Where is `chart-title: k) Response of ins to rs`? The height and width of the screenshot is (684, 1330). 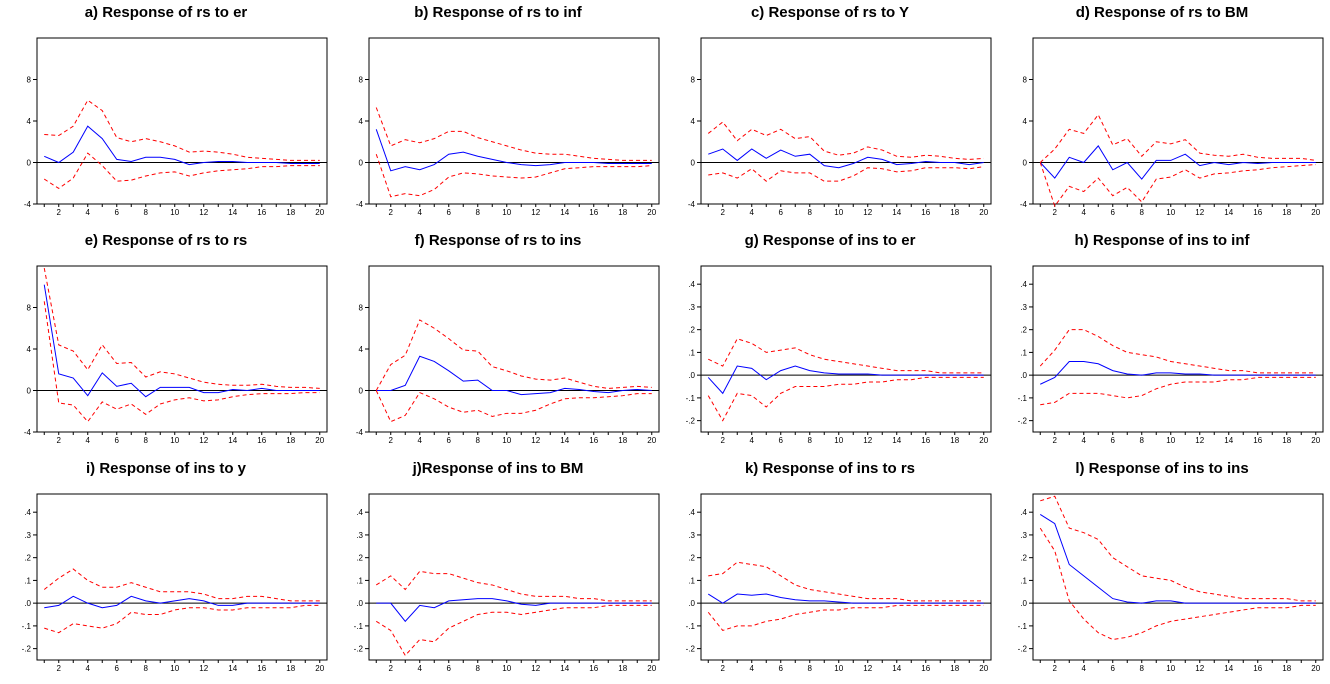 chart-title: k) Response of ins to rs is located at coordinates (830, 468).